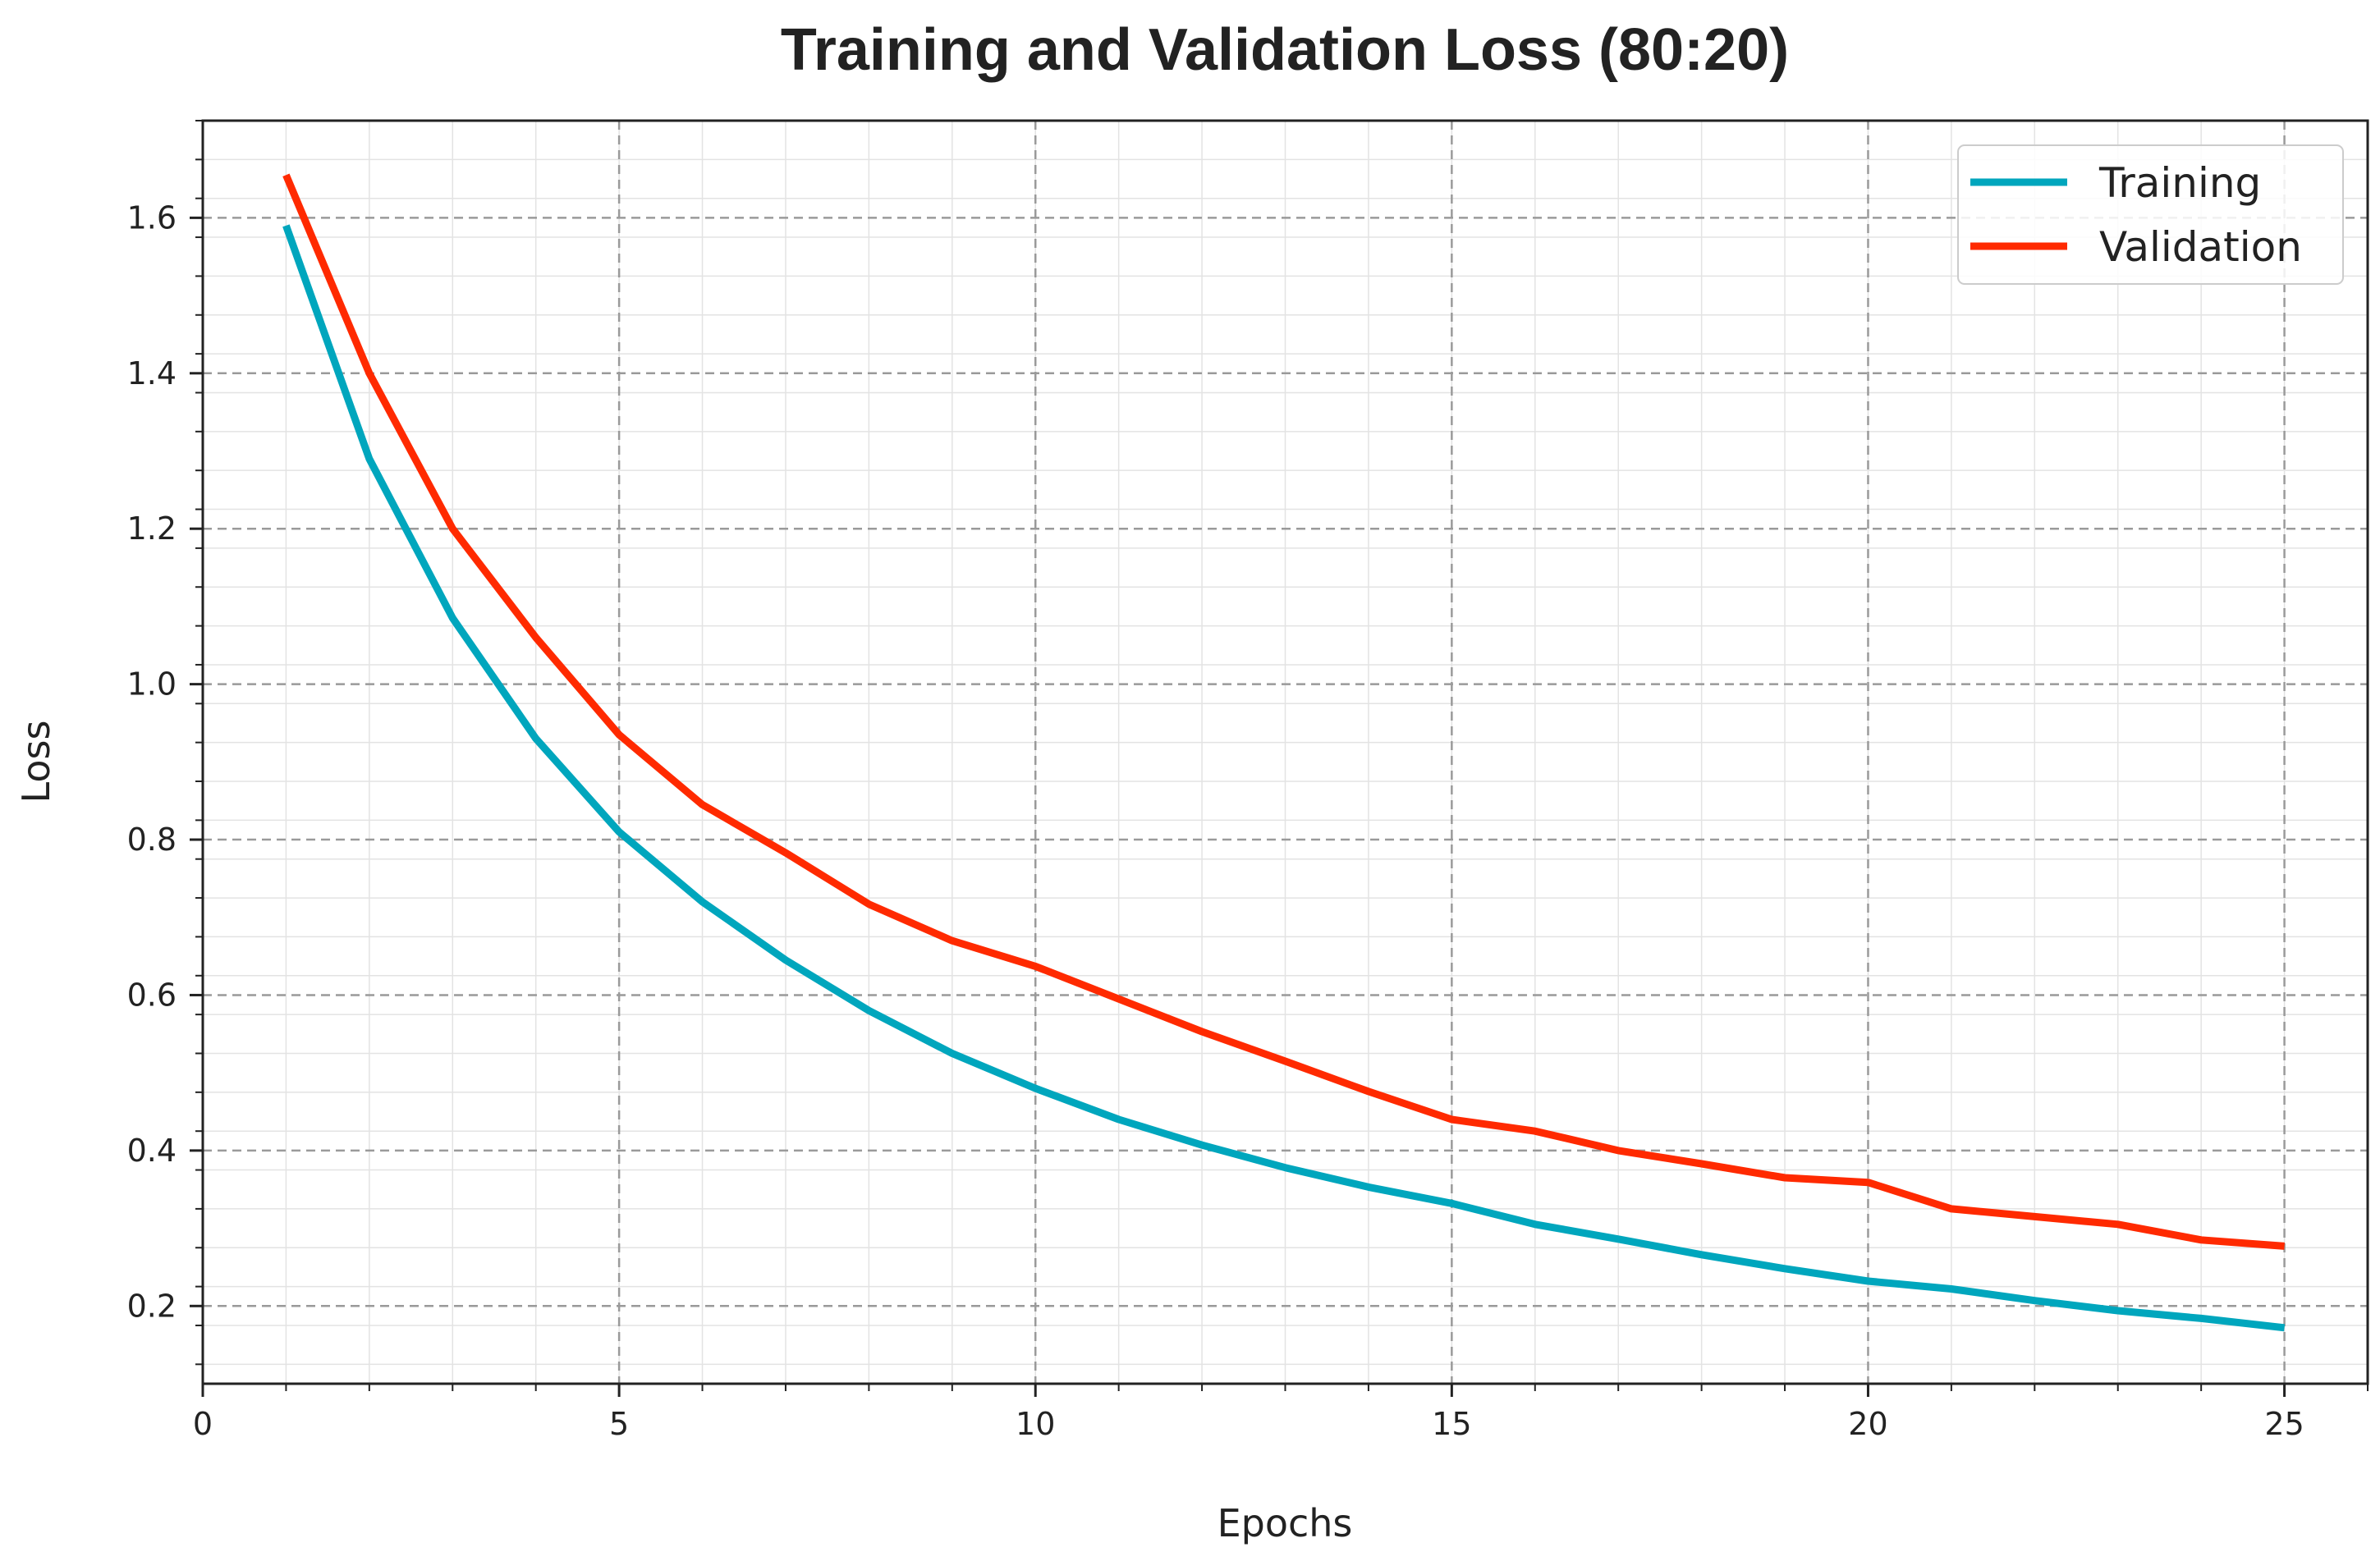 The image size is (2380, 1561). I want to click on x-axis-label: Epochs, so click(1285, 1523).